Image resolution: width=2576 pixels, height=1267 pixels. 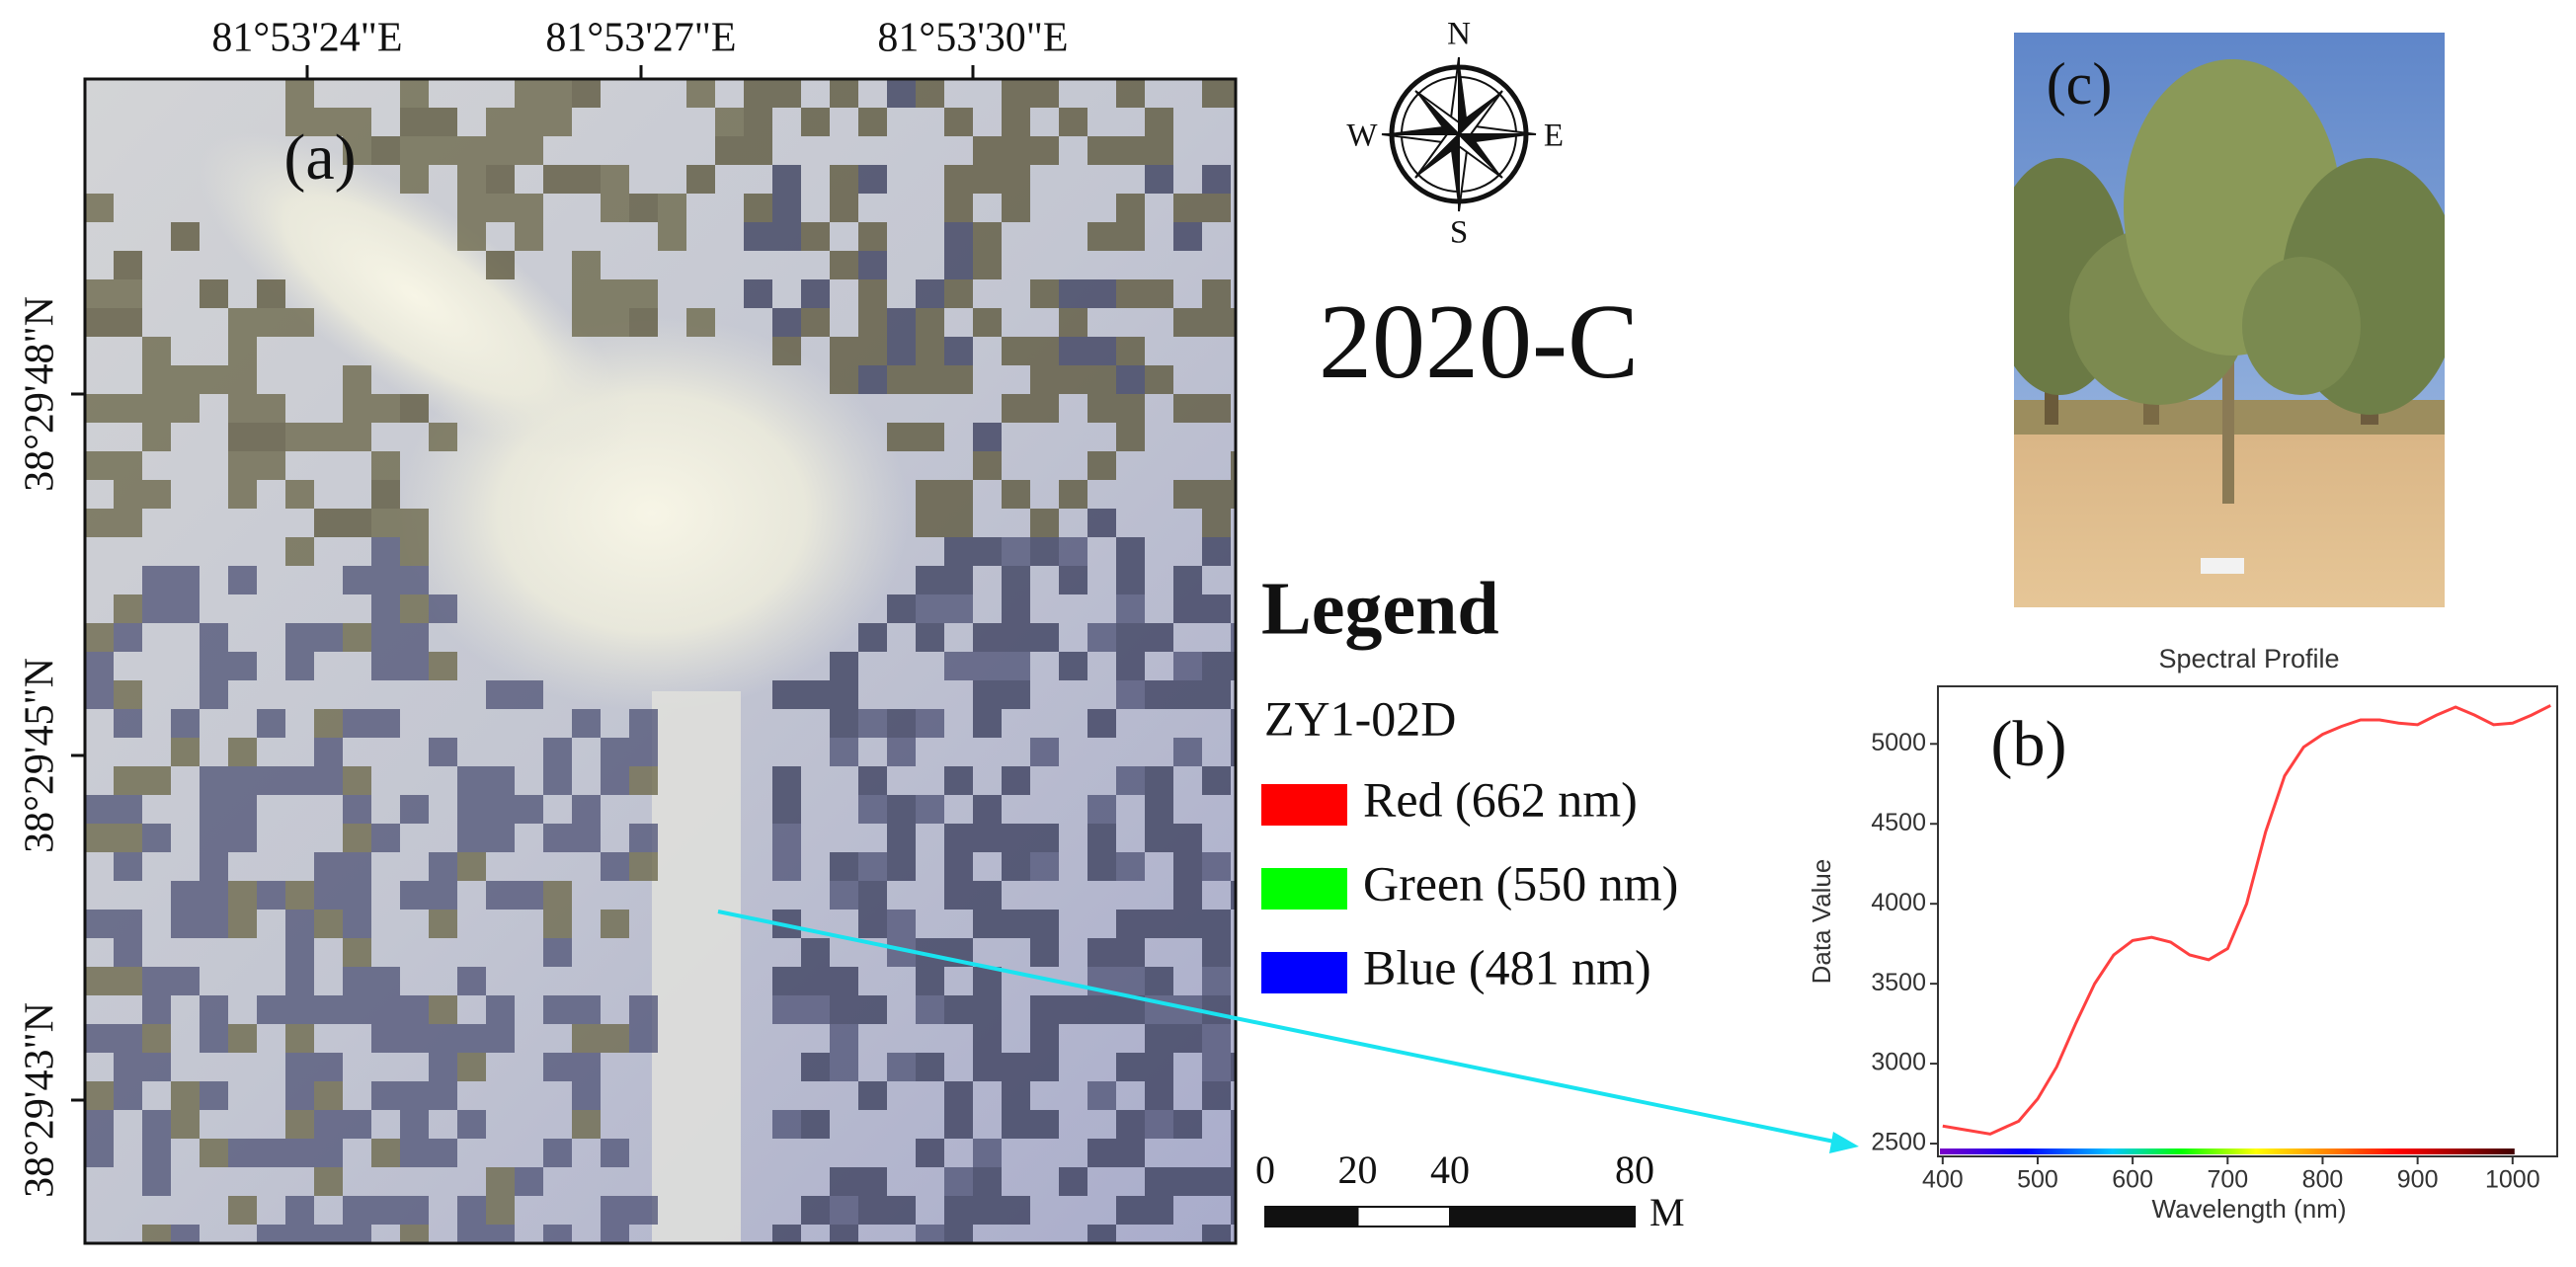 I want to click on compass-south: S, so click(x=1459, y=233).